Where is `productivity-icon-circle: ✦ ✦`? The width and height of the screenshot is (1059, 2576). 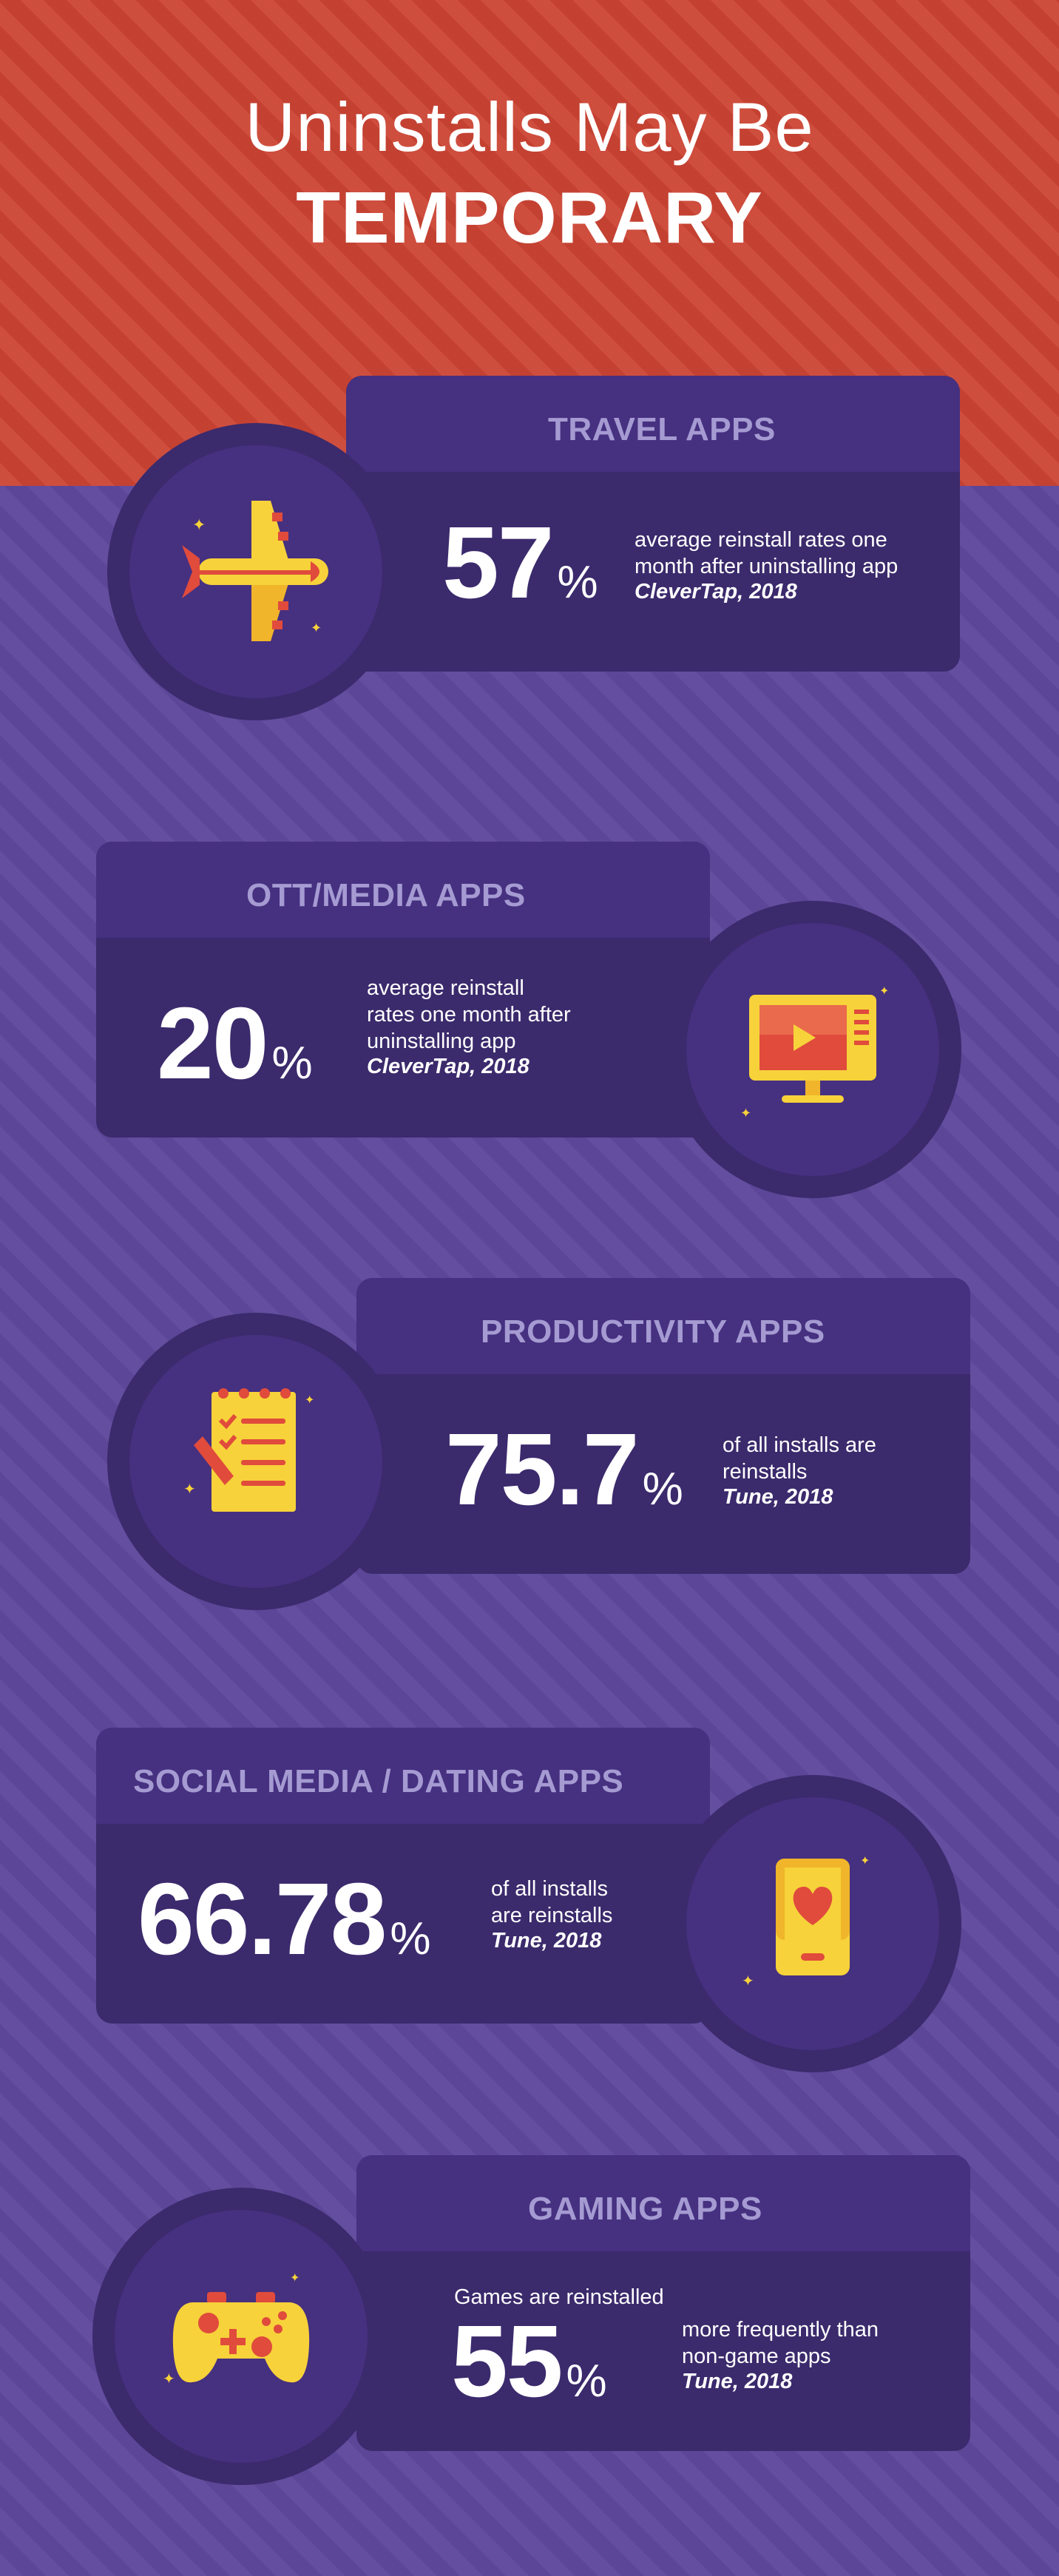 productivity-icon-circle: ✦ ✦ is located at coordinates (256, 1461).